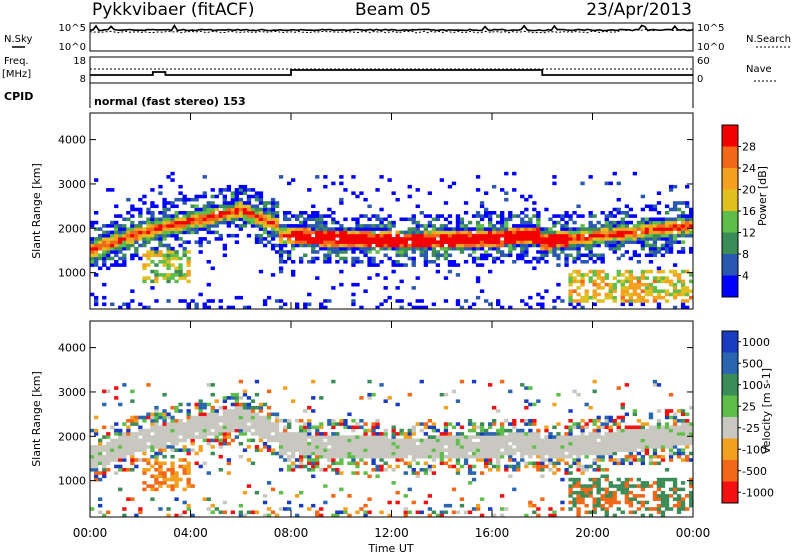  Describe the element at coordinates (592, 533) in the screenshot. I see `xtick-label: 20:00` at that location.